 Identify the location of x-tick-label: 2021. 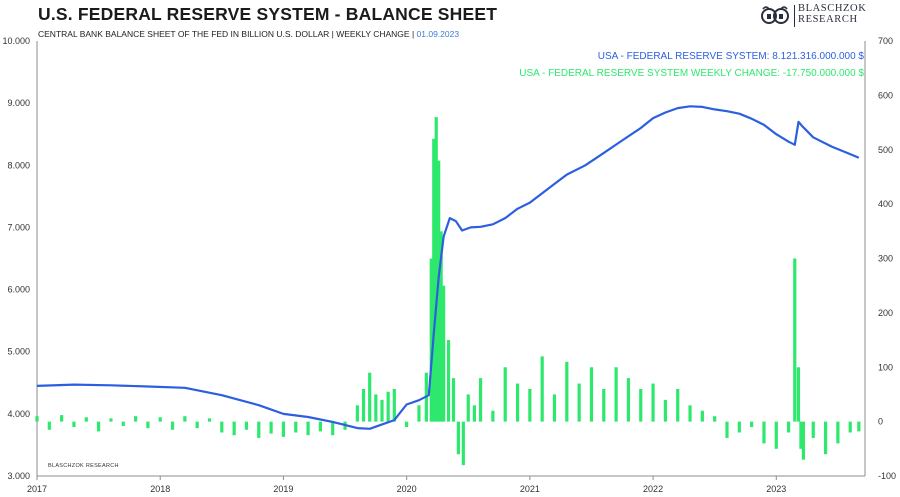
(530, 489).